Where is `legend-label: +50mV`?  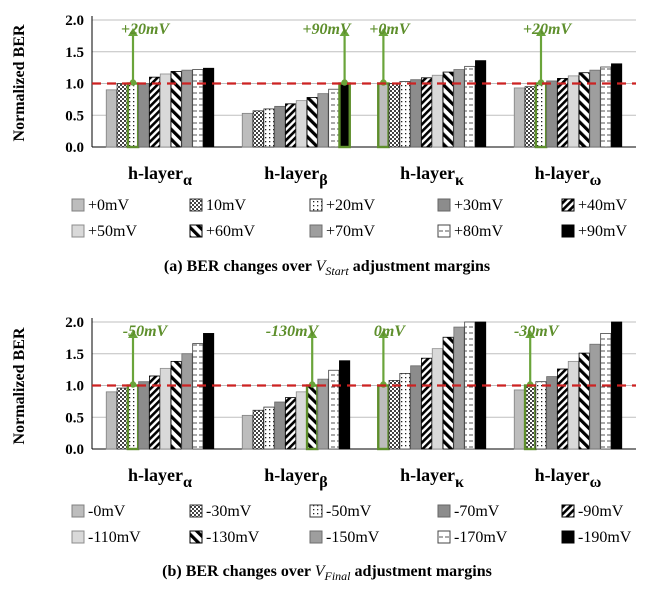
legend-label: +50mV is located at coordinates (112, 231).